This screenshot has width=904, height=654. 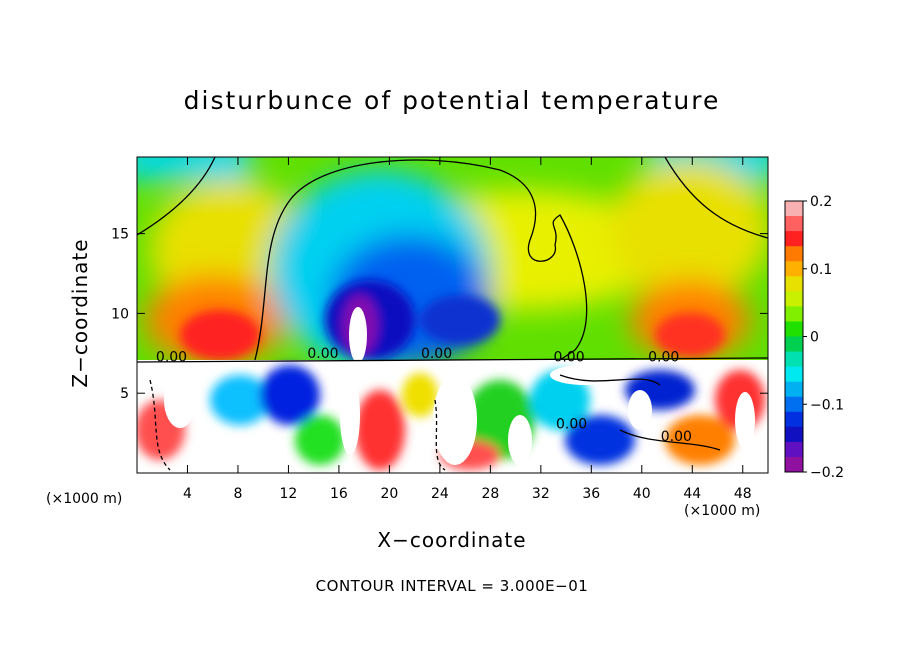 What do you see at coordinates (339, 494) in the screenshot?
I see `x-tick-label: 16` at bounding box center [339, 494].